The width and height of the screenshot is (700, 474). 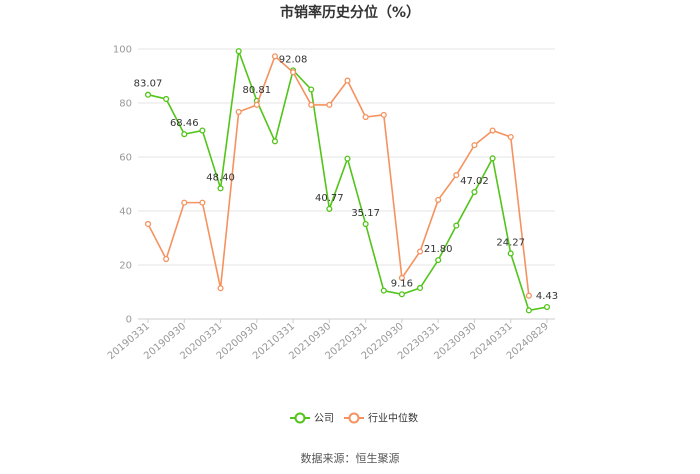 What do you see at coordinates (125, 104) in the screenshot?
I see `y-tick-label: 80` at bounding box center [125, 104].